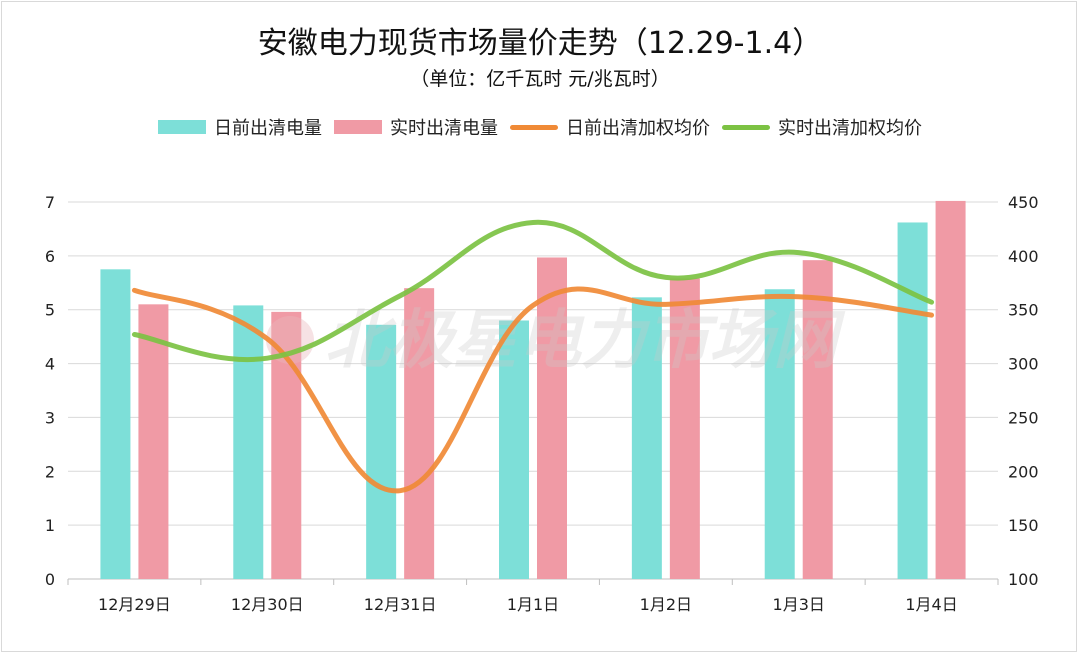 The image size is (1080, 655). What do you see at coordinates (182, 127) in the screenshot?
I see `legend-swatch-day-ahead-volume` at bounding box center [182, 127].